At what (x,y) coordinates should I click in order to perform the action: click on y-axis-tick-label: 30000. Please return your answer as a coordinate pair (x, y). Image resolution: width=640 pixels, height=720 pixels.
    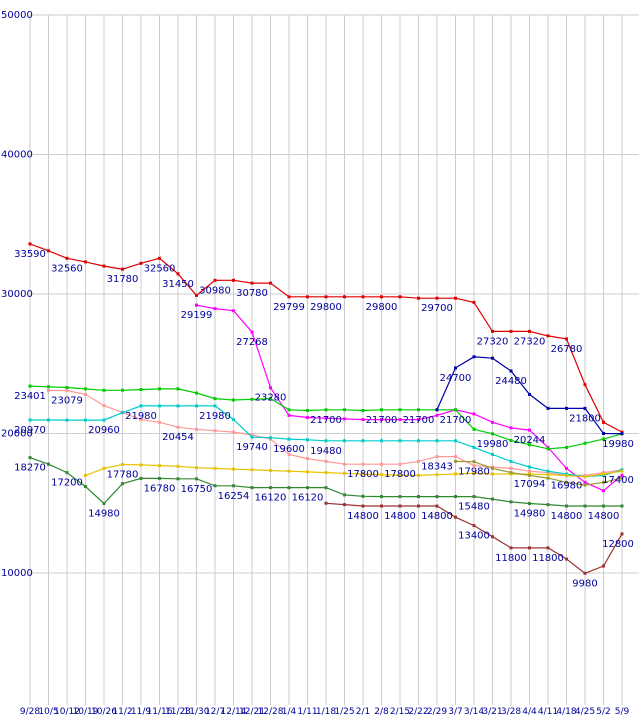
    Looking at the image, I should click on (17, 294).